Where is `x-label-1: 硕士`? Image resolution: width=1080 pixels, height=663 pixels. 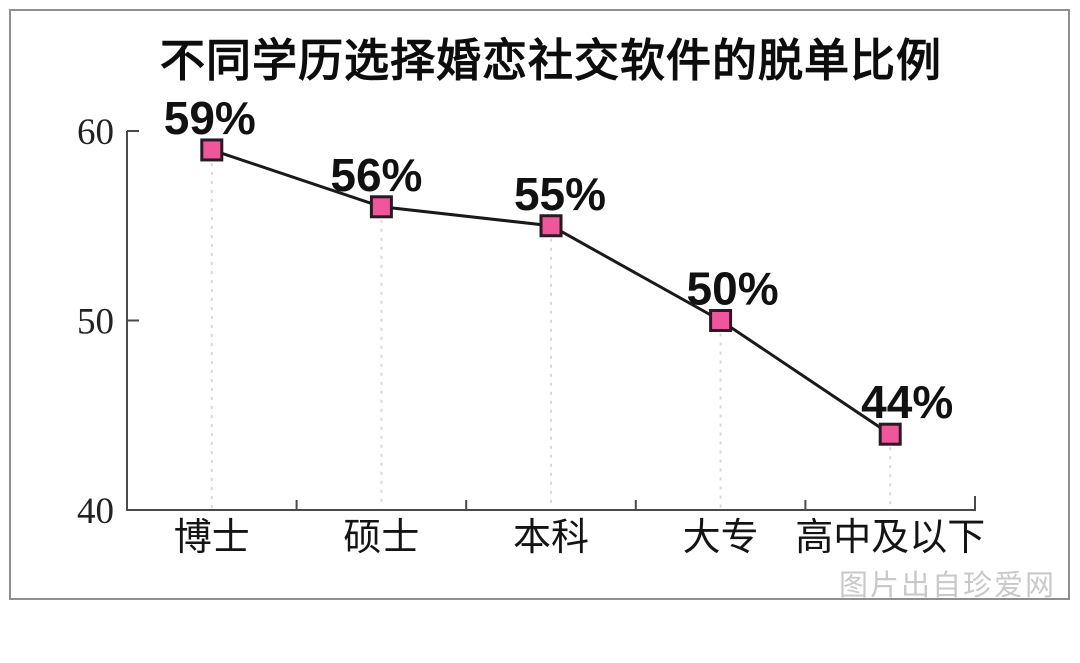
x-label-1: 硕士 is located at coordinates (381, 538).